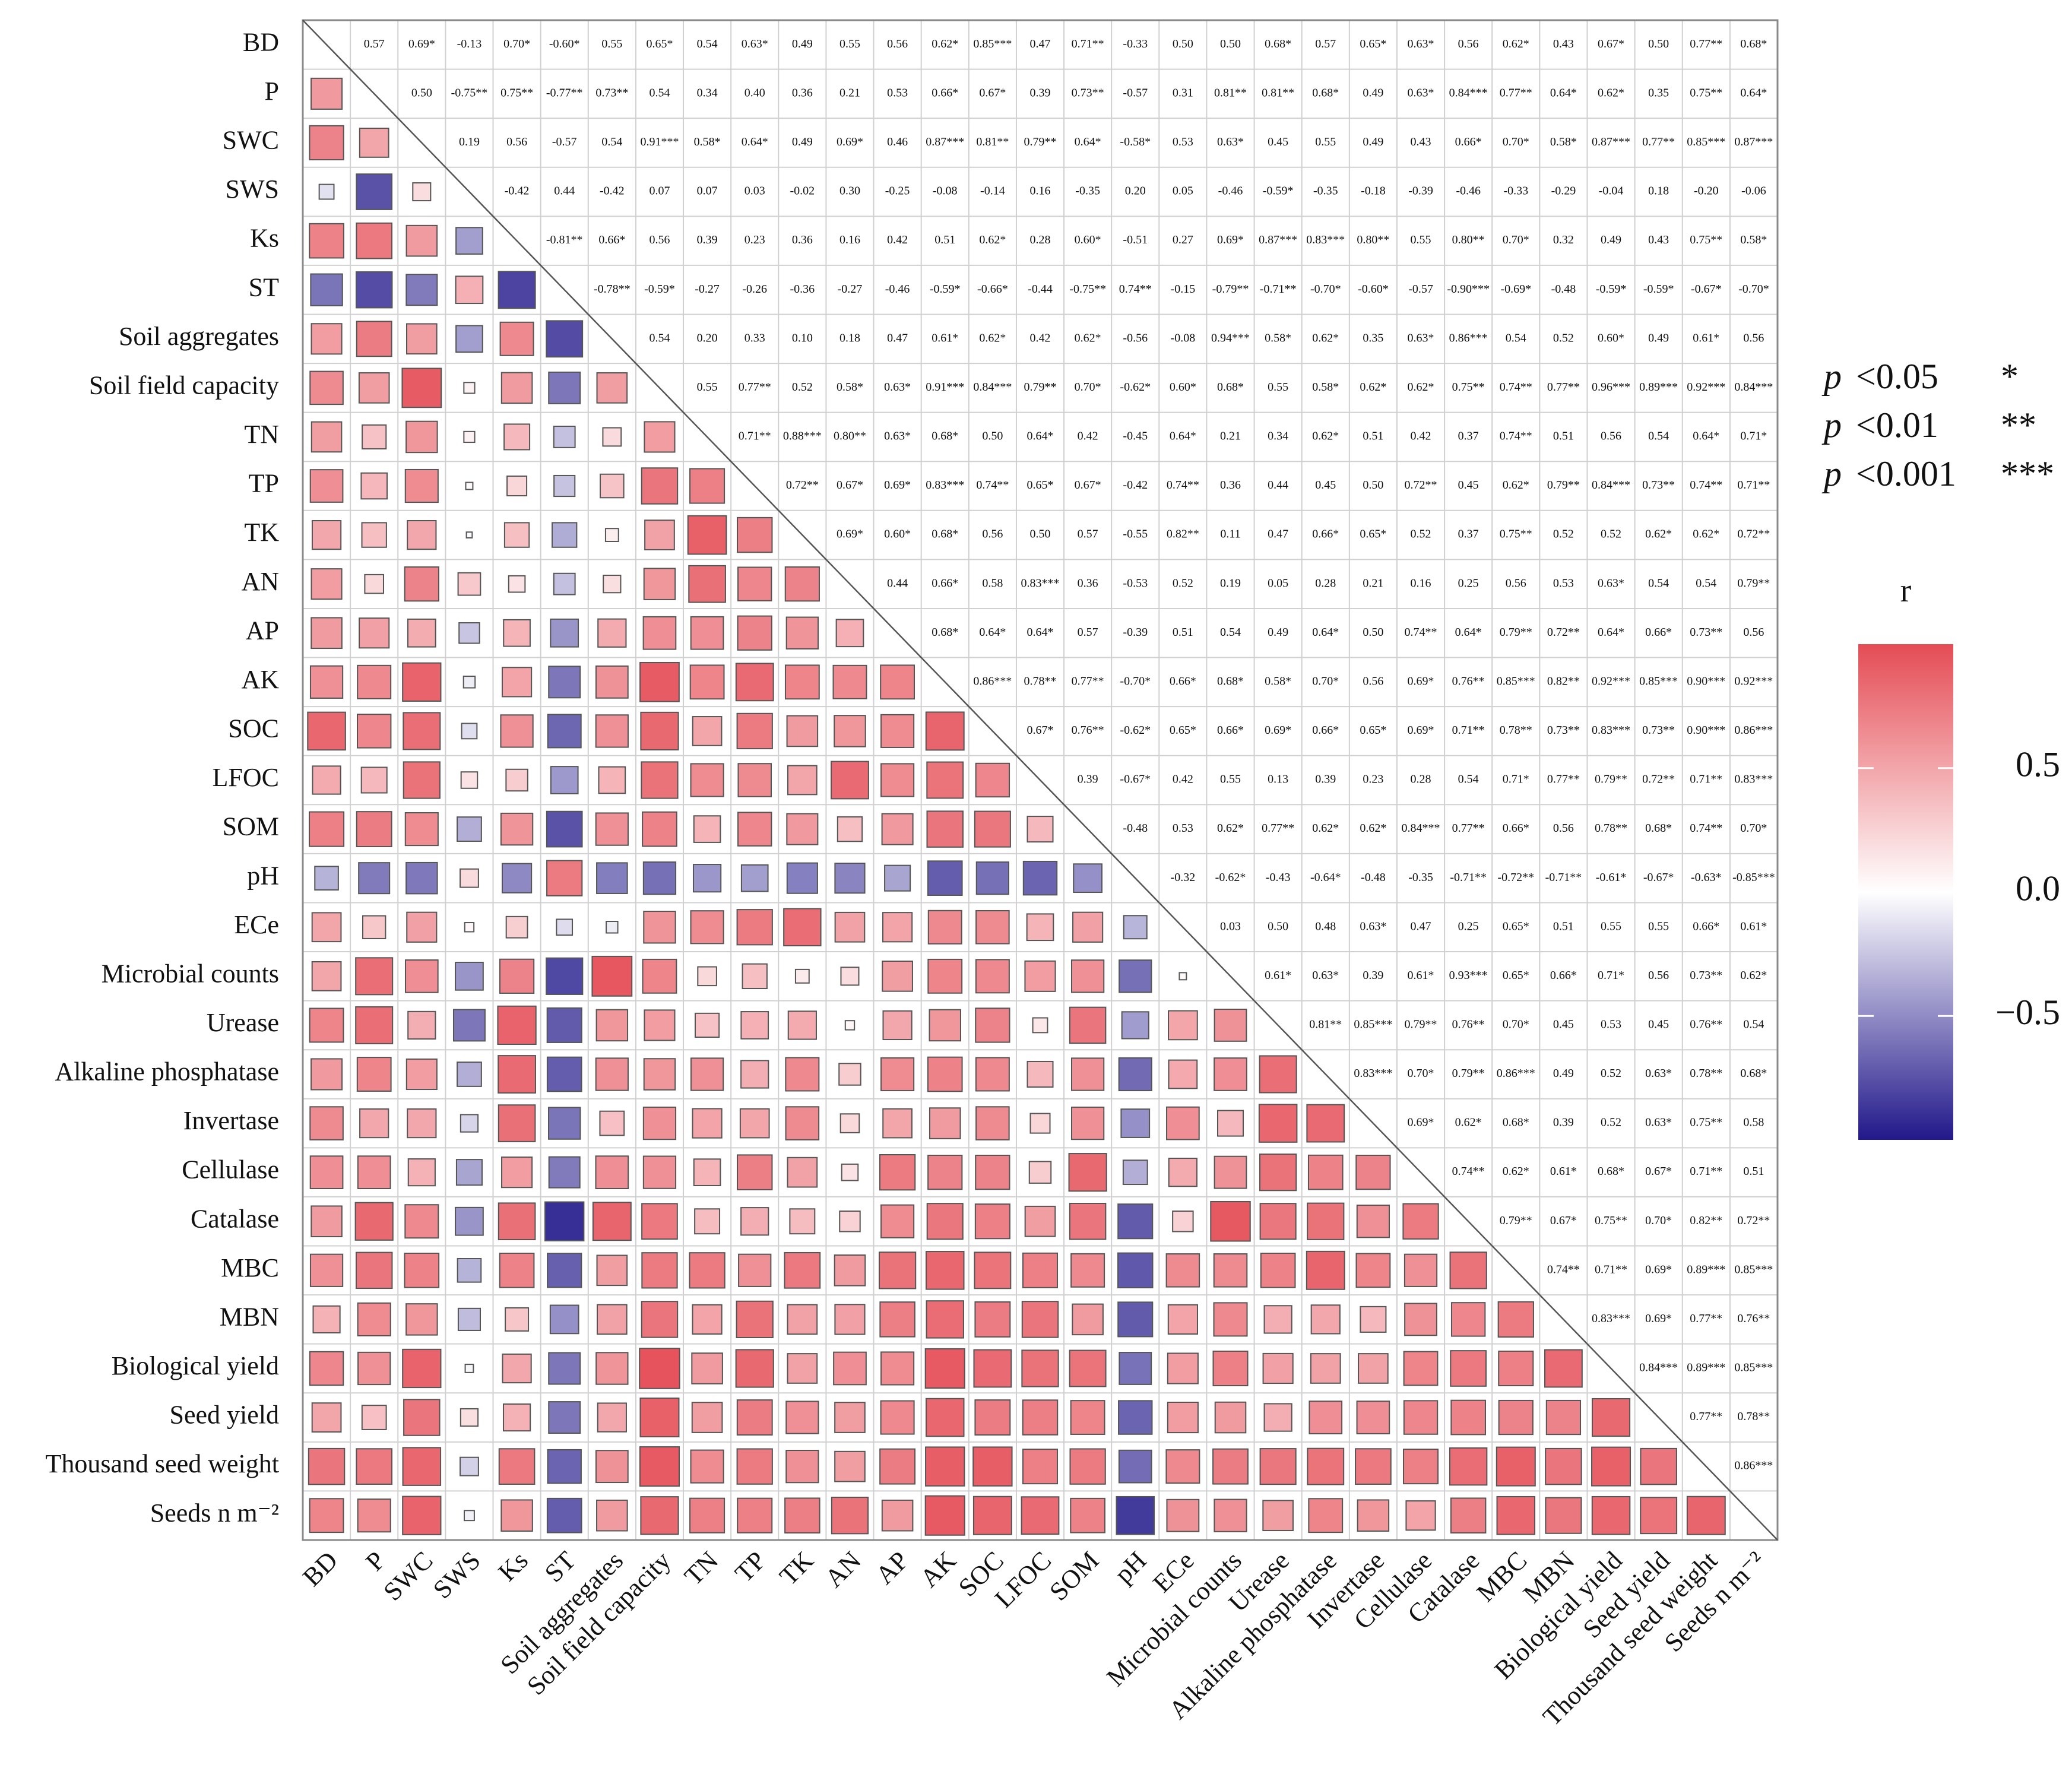 This screenshot has height=1787, width=2072. What do you see at coordinates (1563, 731) in the screenshot?
I see `correlation-label: 0.73**` at bounding box center [1563, 731].